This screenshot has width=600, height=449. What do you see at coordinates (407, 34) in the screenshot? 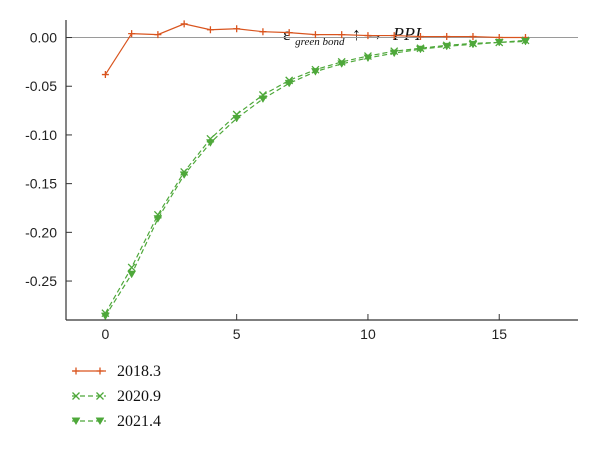
I see `title-variable: PPI` at bounding box center [407, 34].